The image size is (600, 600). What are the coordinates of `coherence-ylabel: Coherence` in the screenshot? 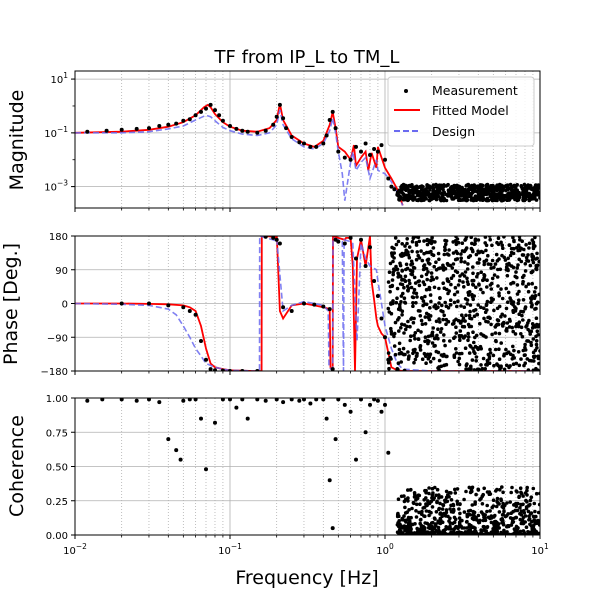 It's located at (17, 466).